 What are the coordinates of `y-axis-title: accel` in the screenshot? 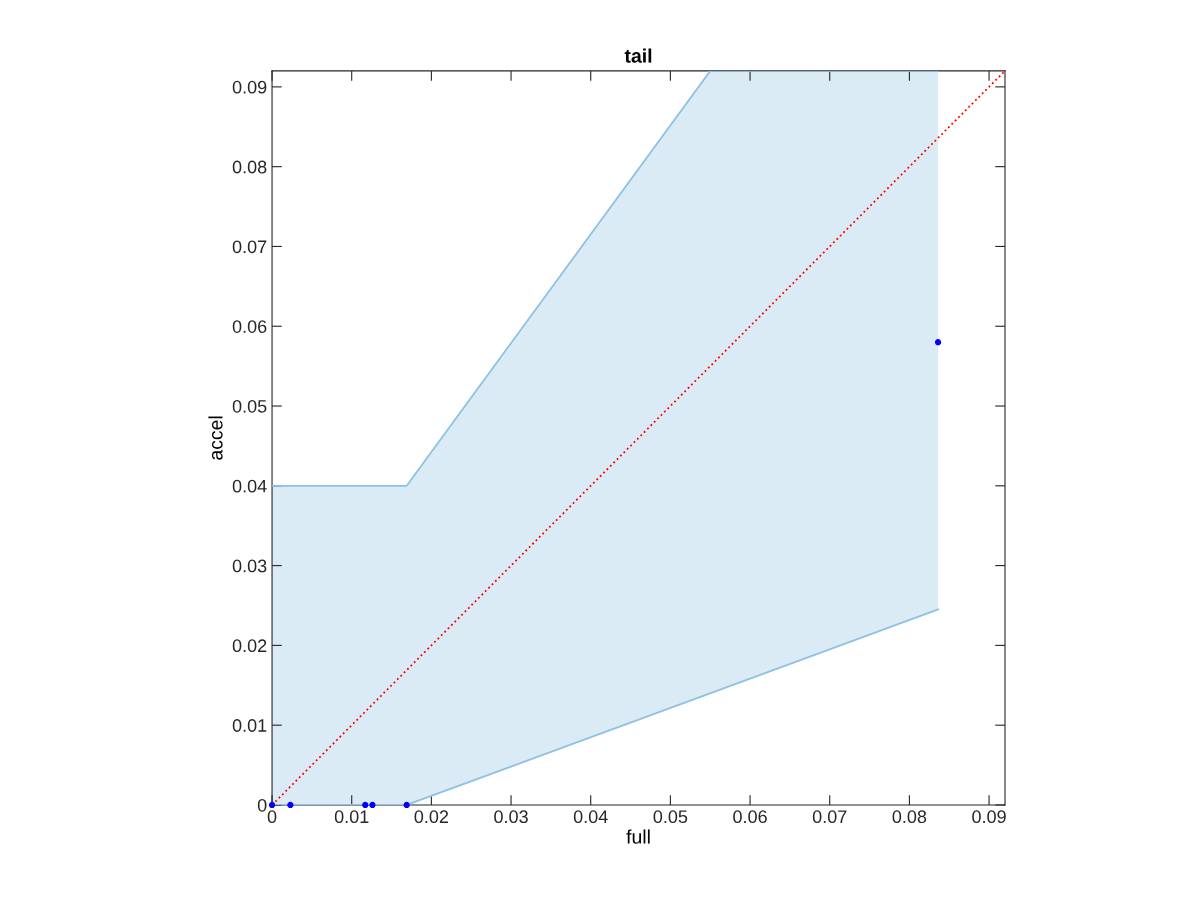 It's located at (215, 438).